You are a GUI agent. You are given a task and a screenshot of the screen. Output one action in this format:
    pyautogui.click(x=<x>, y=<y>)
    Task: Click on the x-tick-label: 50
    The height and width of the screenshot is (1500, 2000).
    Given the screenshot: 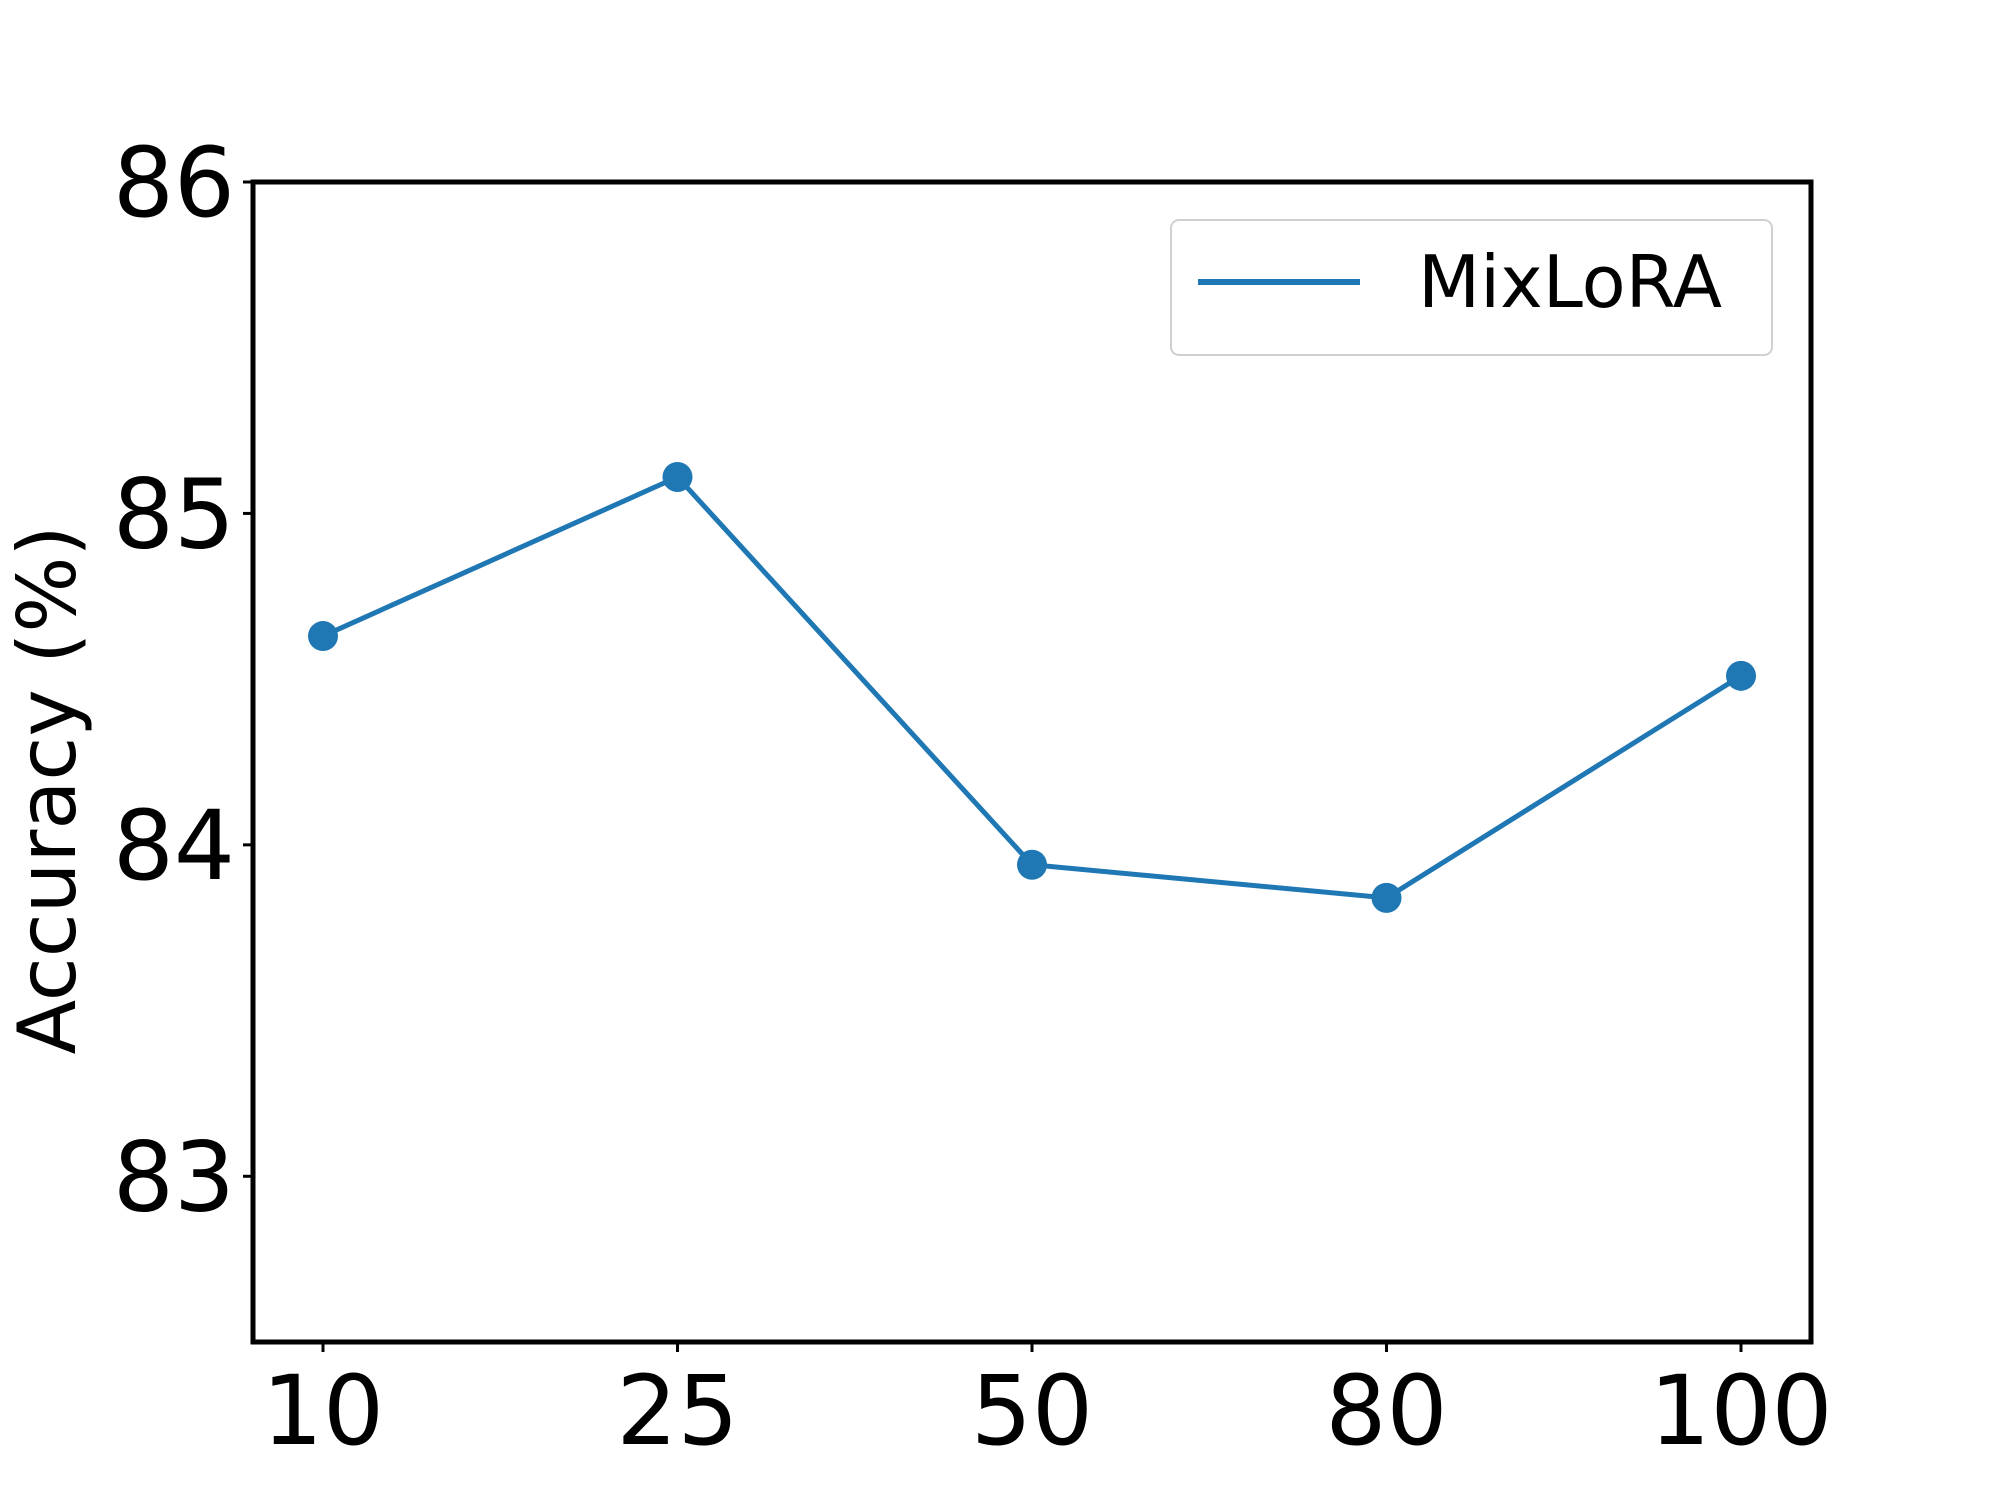 What is the action you would take?
    pyautogui.click(x=1032, y=1411)
    